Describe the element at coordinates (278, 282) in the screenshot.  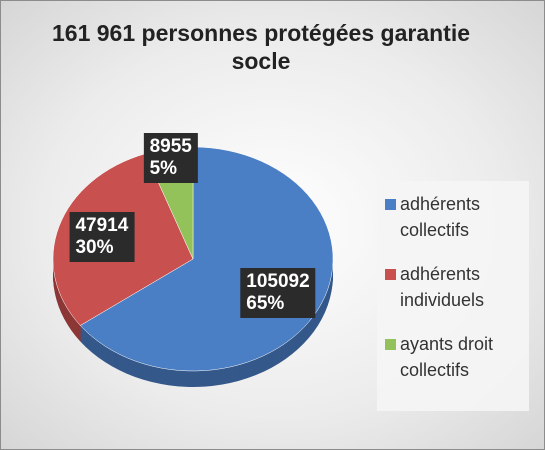
I see `data-label-value: 105092` at that location.